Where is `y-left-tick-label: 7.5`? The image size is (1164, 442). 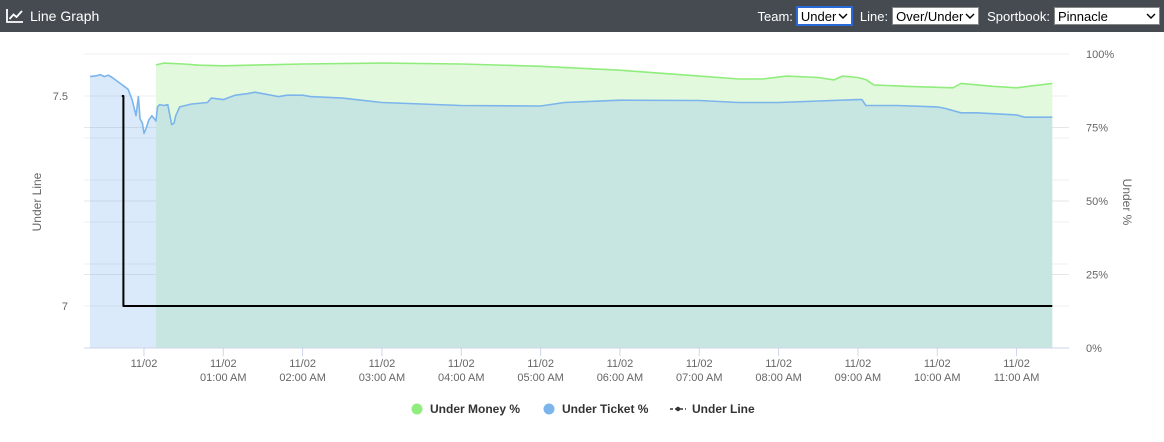
y-left-tick-label: 7.5 is located at coordinates (60, 97).